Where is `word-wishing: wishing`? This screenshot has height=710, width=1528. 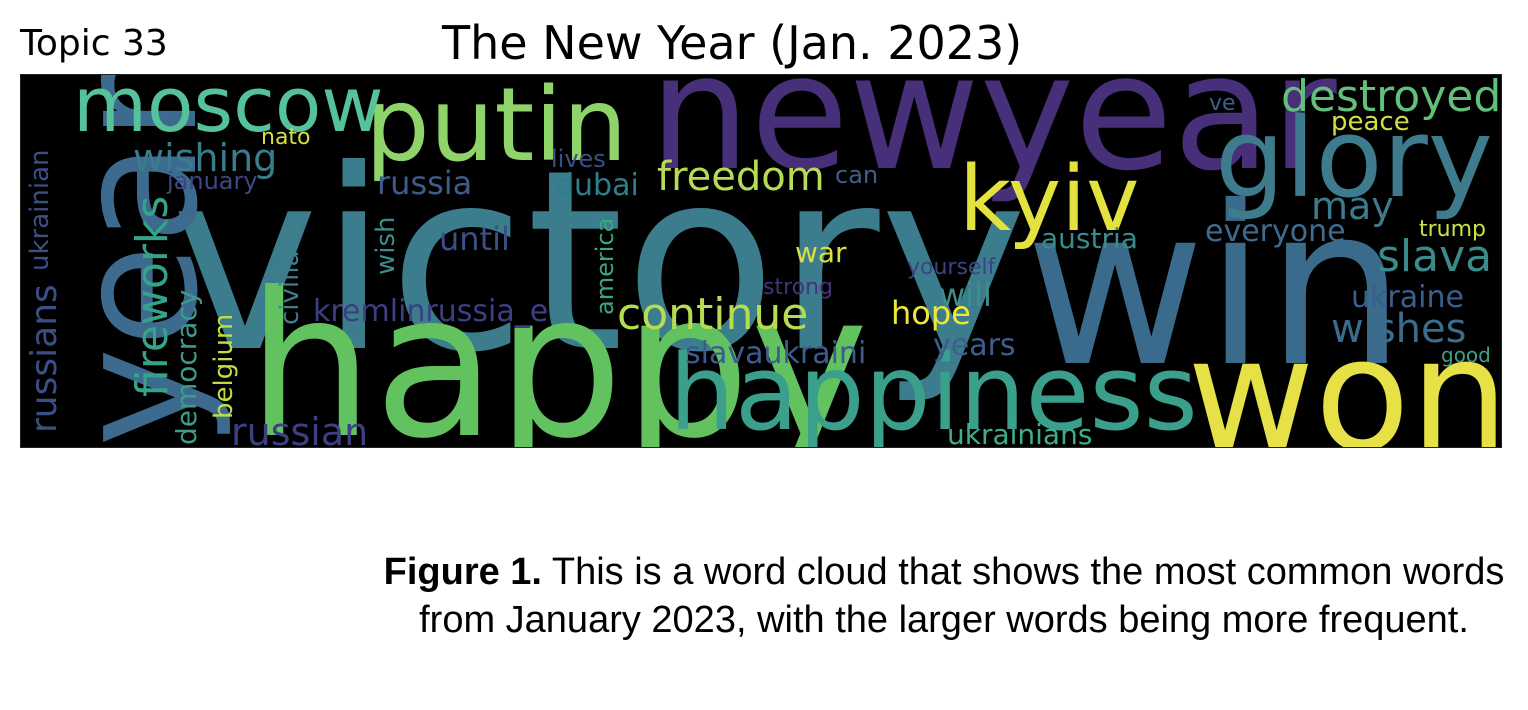
word-wishing: wishing is located at coordinates (205, 158).